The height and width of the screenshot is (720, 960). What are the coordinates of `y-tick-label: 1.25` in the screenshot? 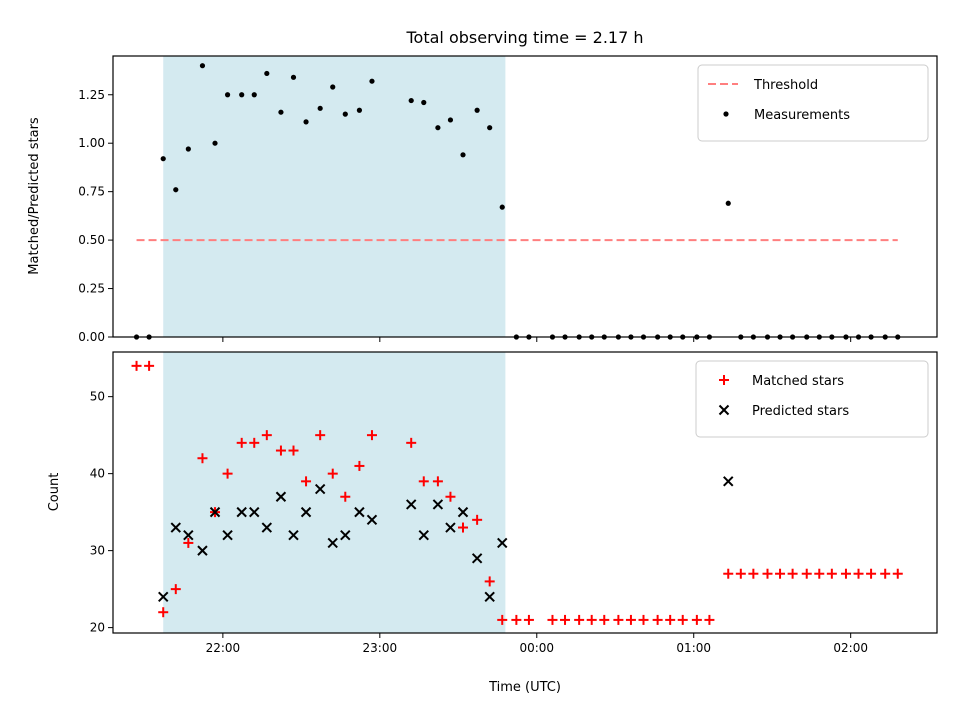 It's located at (91, 95).